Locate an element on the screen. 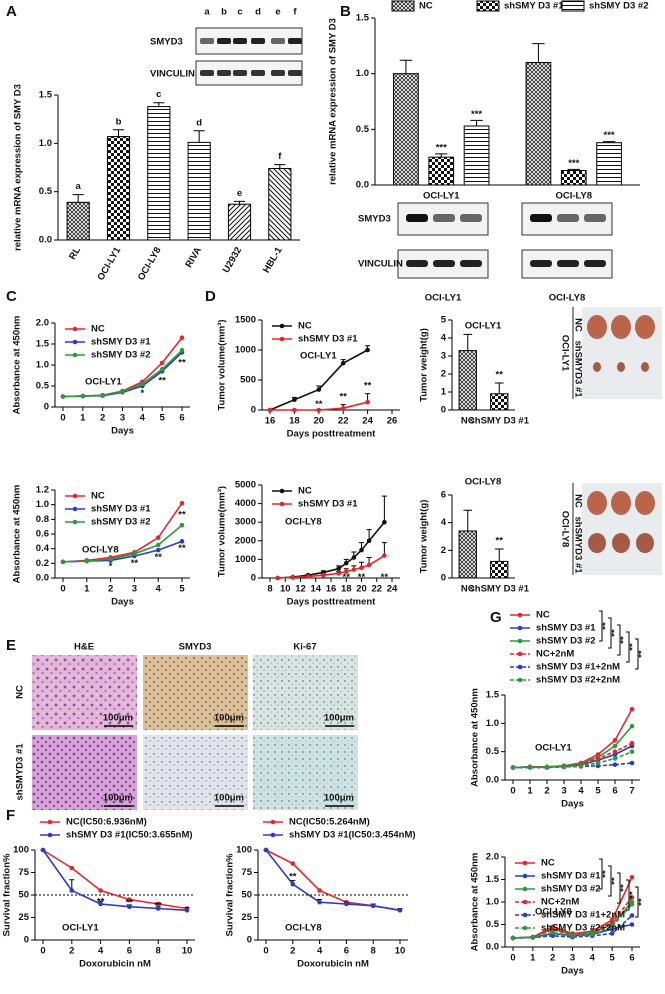 The height and width of the screenshot is (994, 665). photo-cell-line: OCI-LY8 is located at coordinates (564, 529).